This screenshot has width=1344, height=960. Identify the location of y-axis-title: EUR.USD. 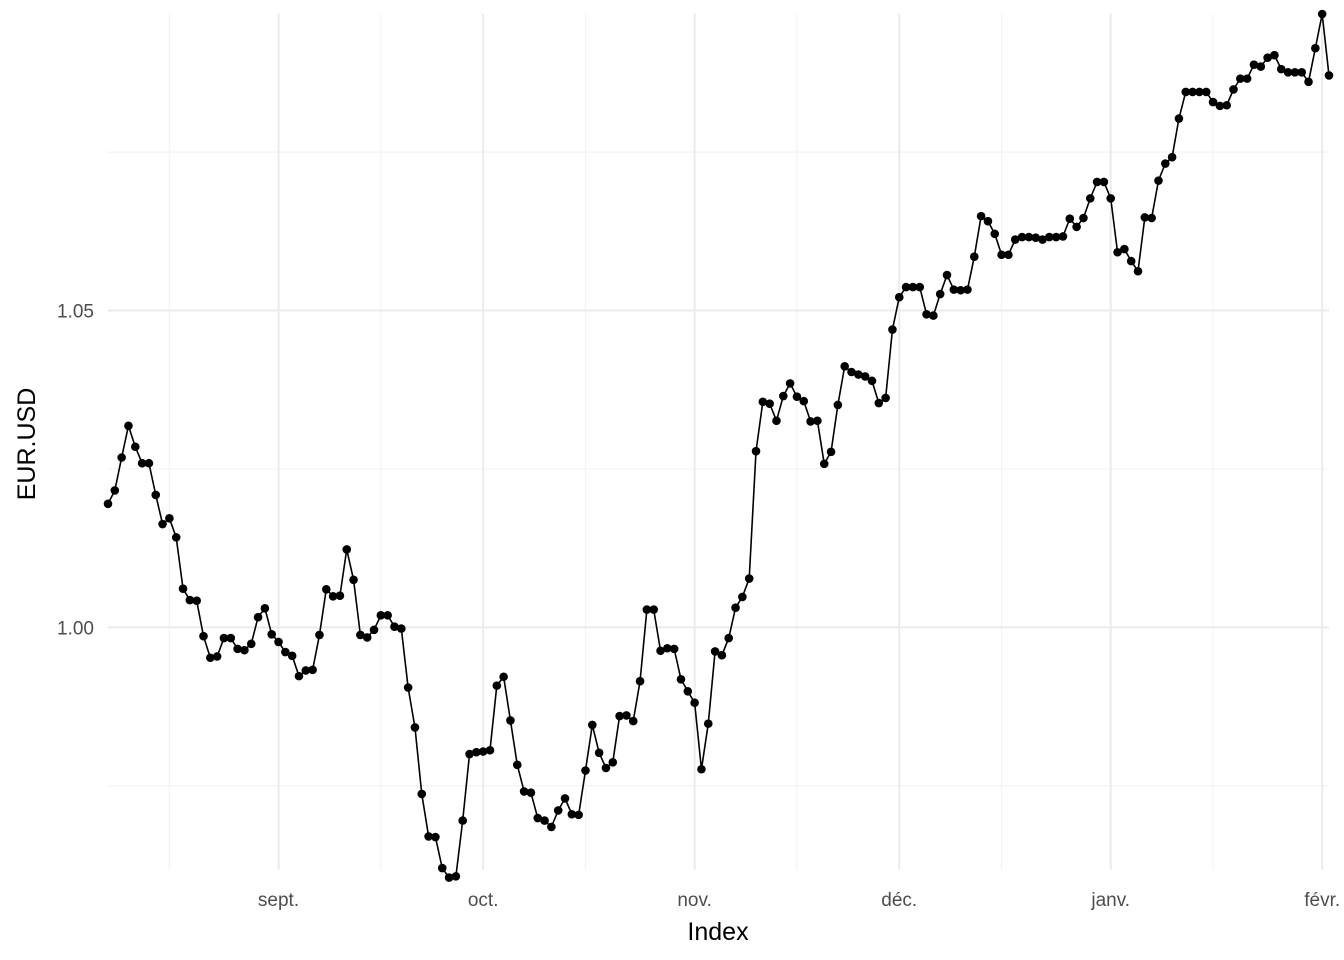
(27, 444).